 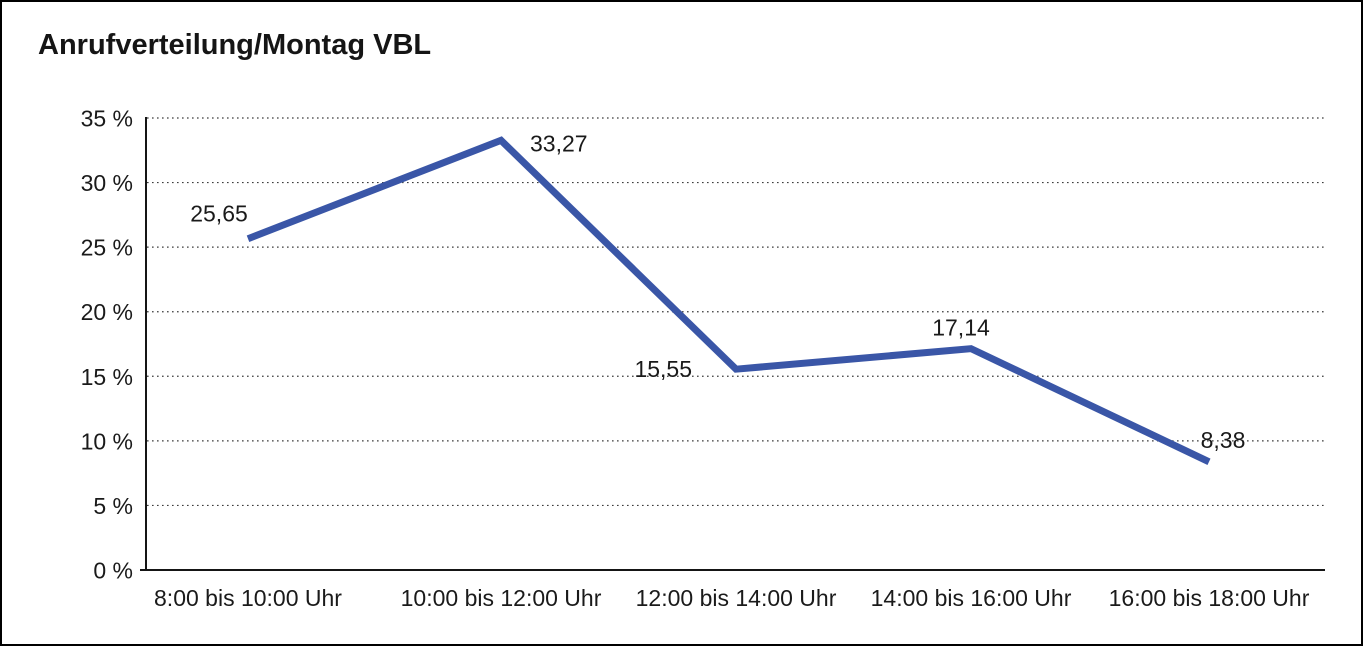 I want to click on x-axis-tick-label: 10:00 bis 12:00 Uhr, so click(x=501, y=598).